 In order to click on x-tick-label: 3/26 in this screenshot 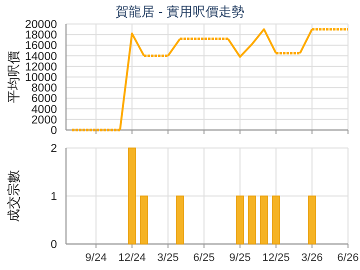, I will do `click(312, 258)`.